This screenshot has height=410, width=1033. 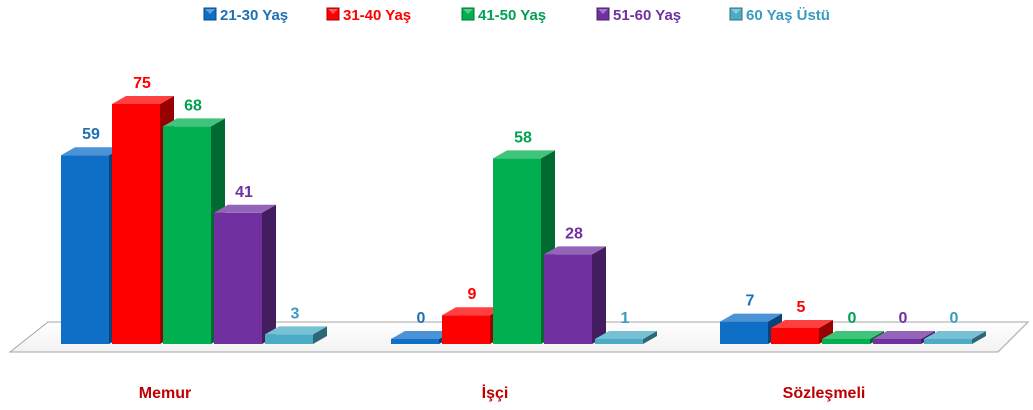 I want to click on data-label-memur-41-50-yas: 68, so click(x=193, y=105).